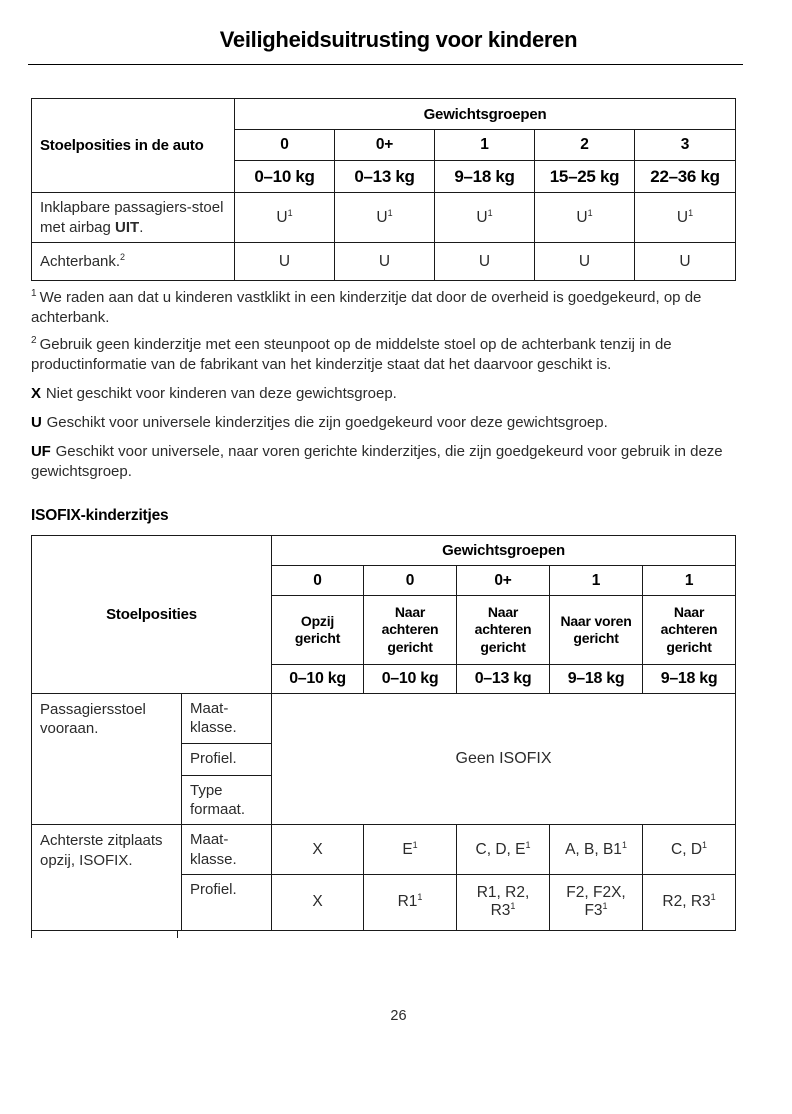 This screenshot has width=792, height=1114. I want to click on no-isofix-cell: Geen ISOFIX, so click(504, 759).